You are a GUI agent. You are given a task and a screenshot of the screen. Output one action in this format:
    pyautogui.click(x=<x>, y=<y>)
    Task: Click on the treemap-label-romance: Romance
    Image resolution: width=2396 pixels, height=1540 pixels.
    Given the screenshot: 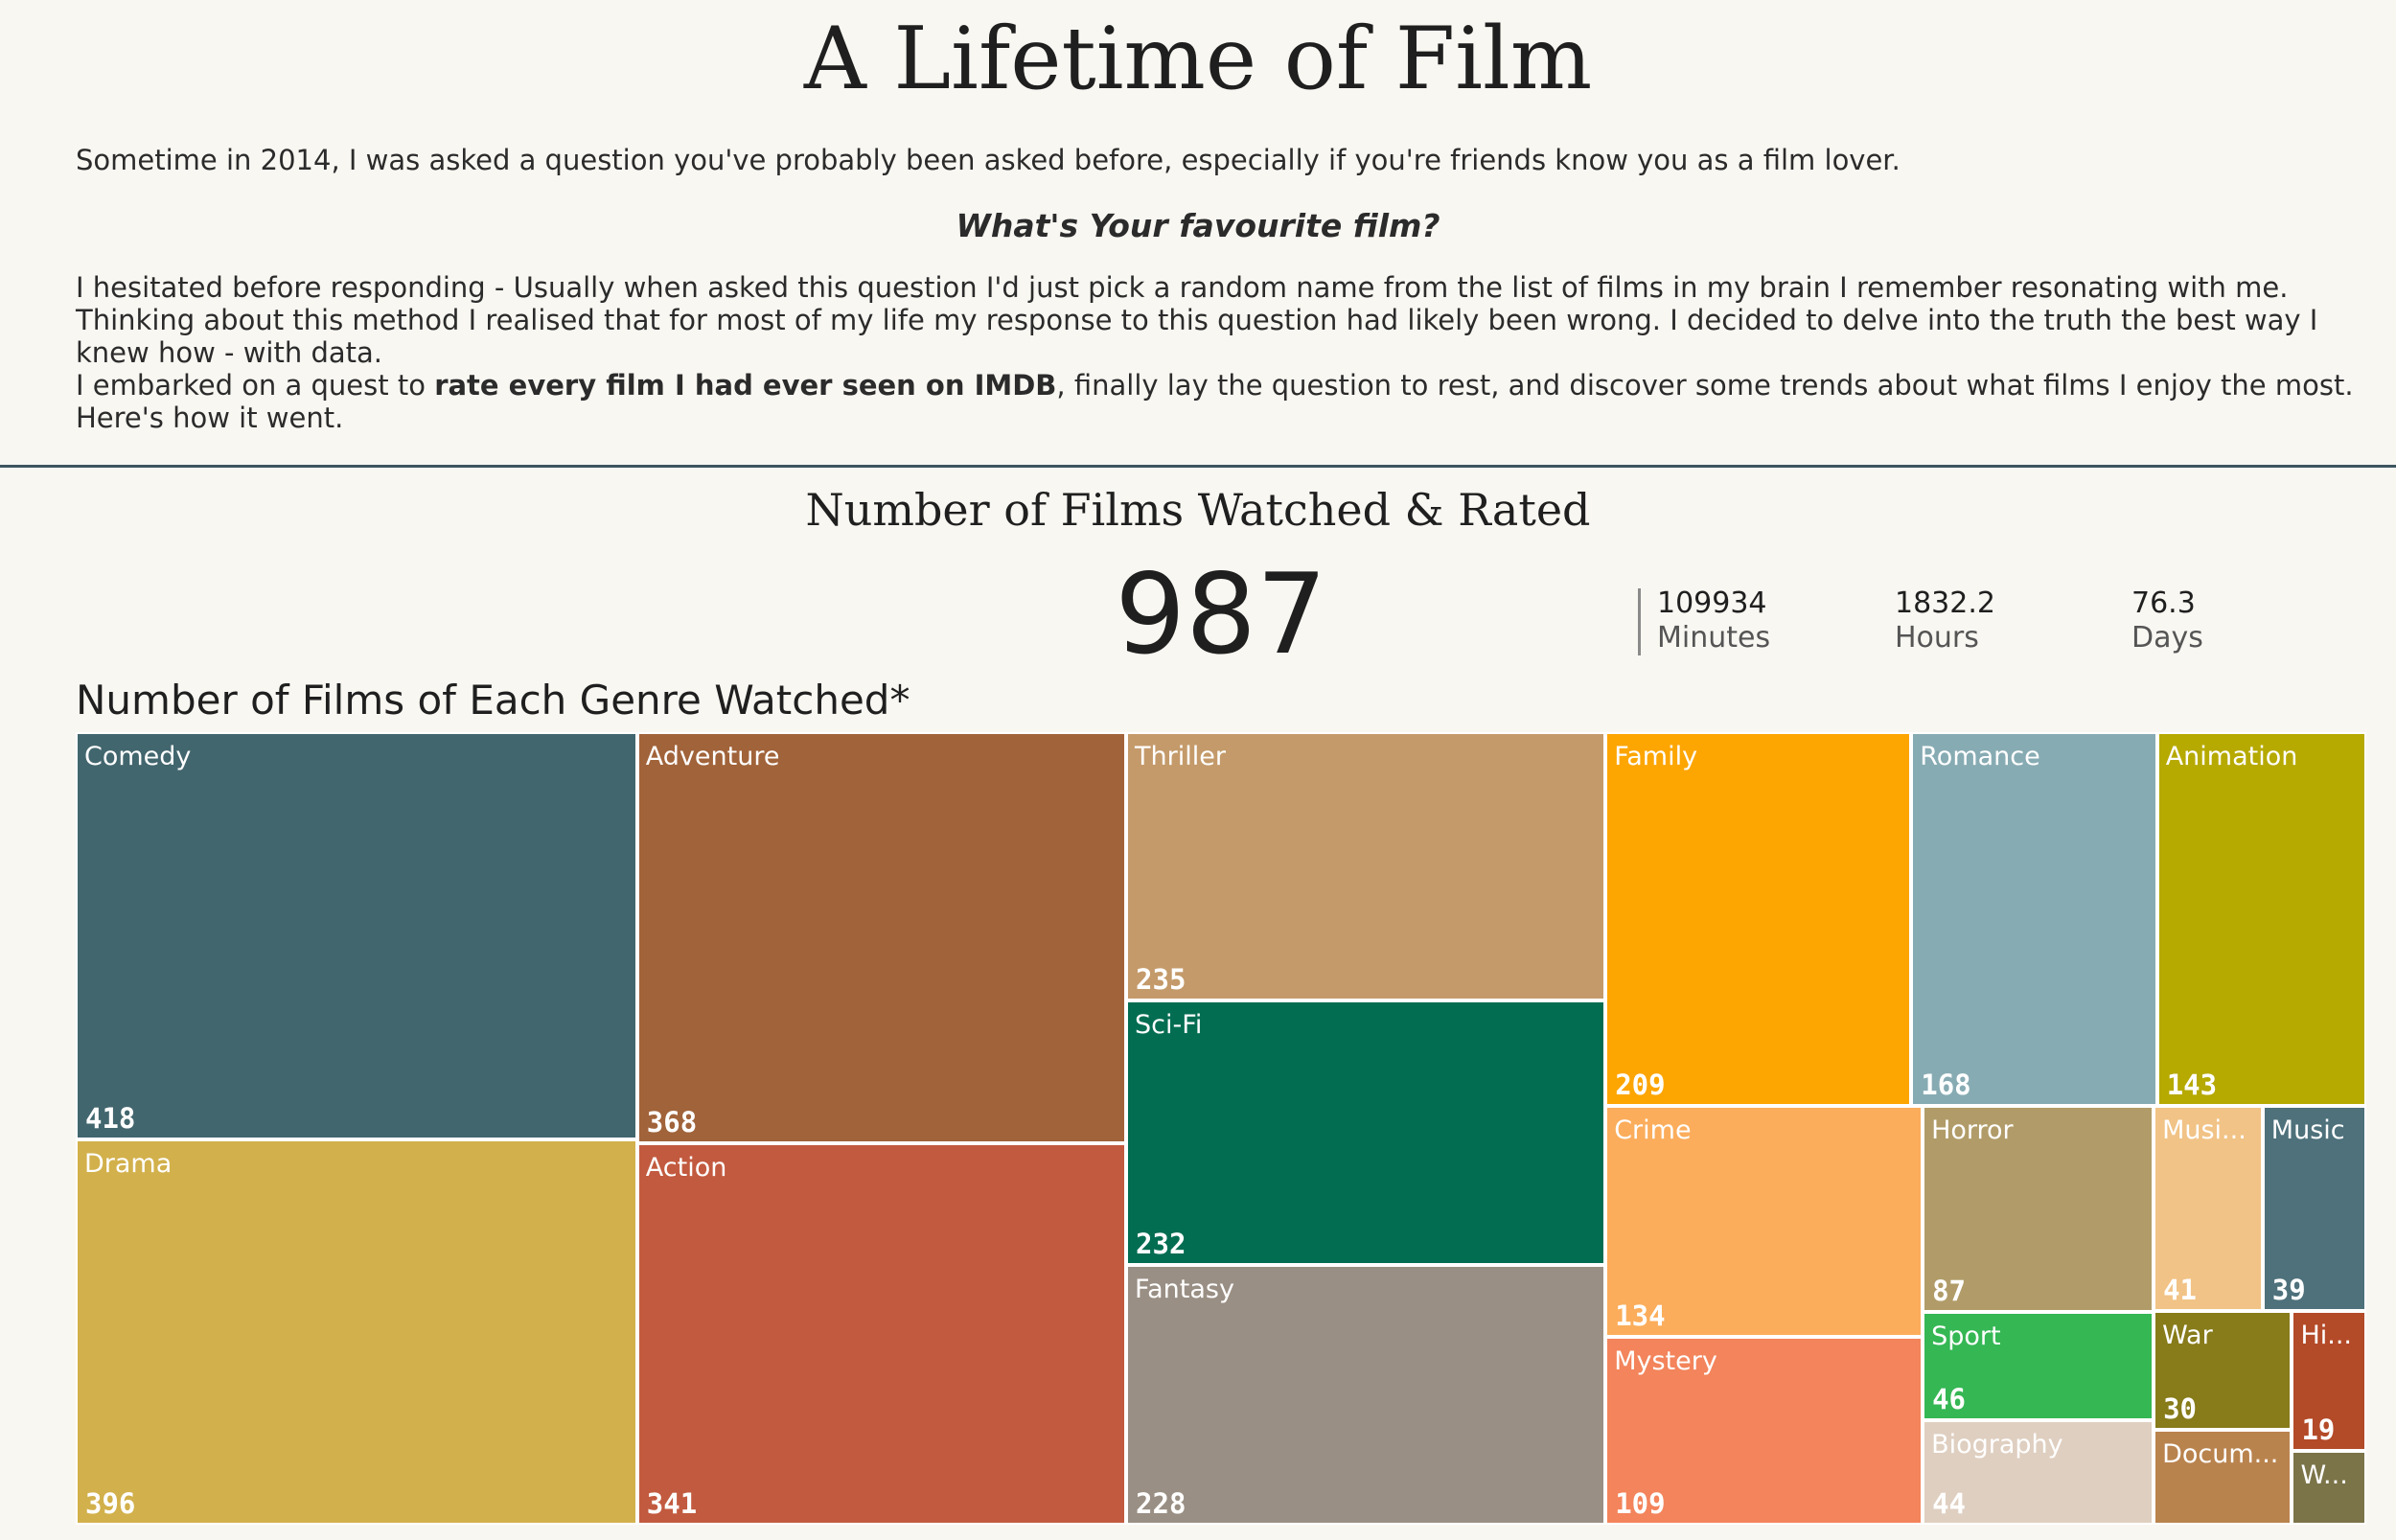 What is the action you would take?
    pyautogui.click(x=1980, y=756)
    